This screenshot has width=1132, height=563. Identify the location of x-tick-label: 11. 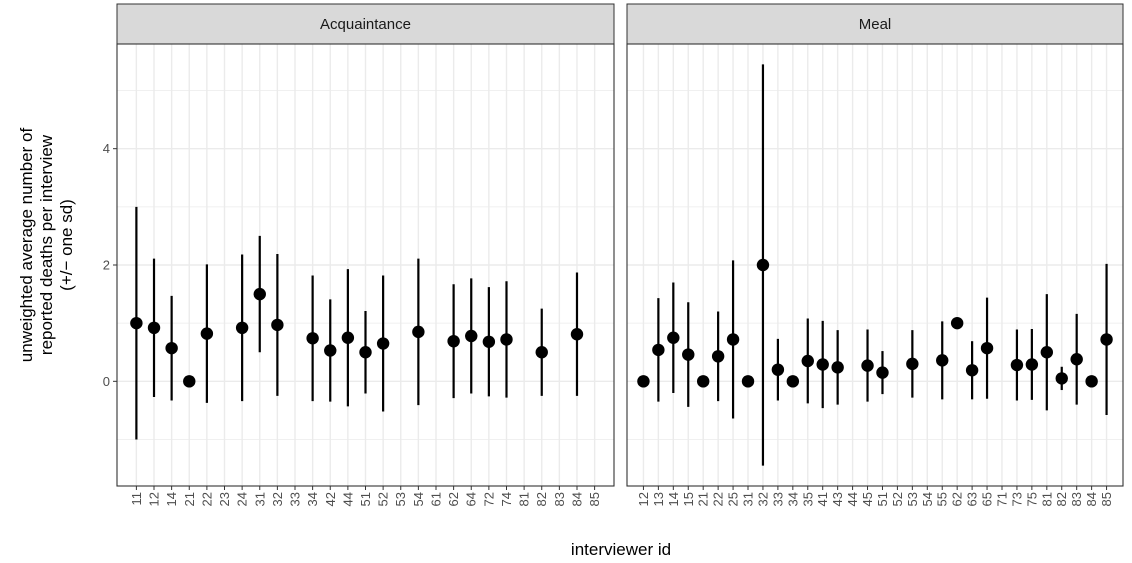
(136, 499).